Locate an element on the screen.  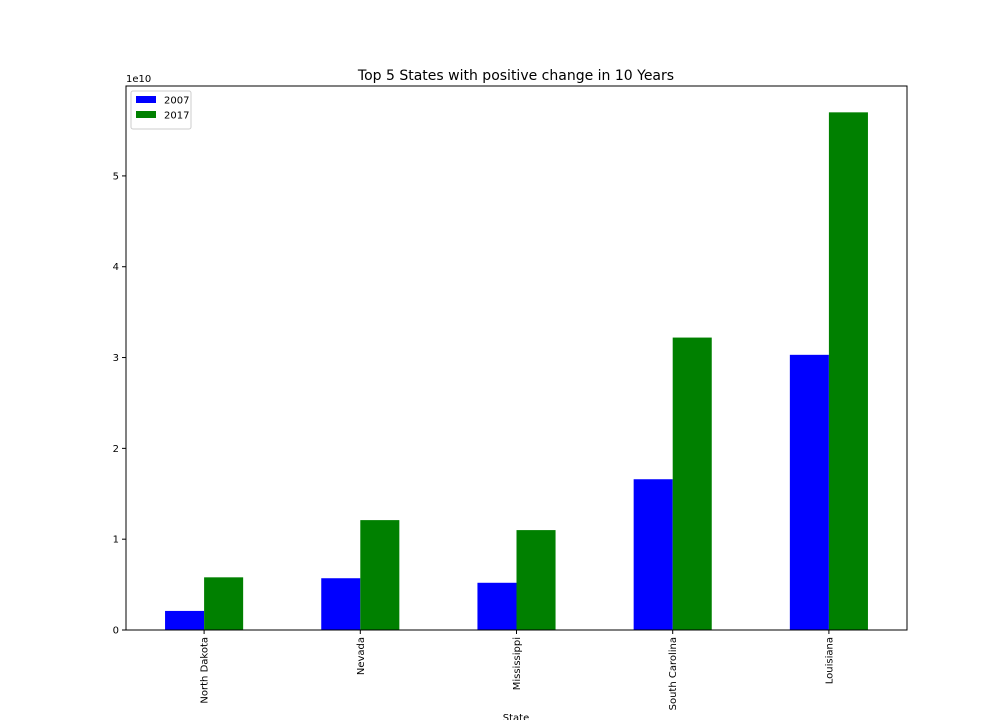
x-tick-label: North Dakota is located at coordinates (205, 670).